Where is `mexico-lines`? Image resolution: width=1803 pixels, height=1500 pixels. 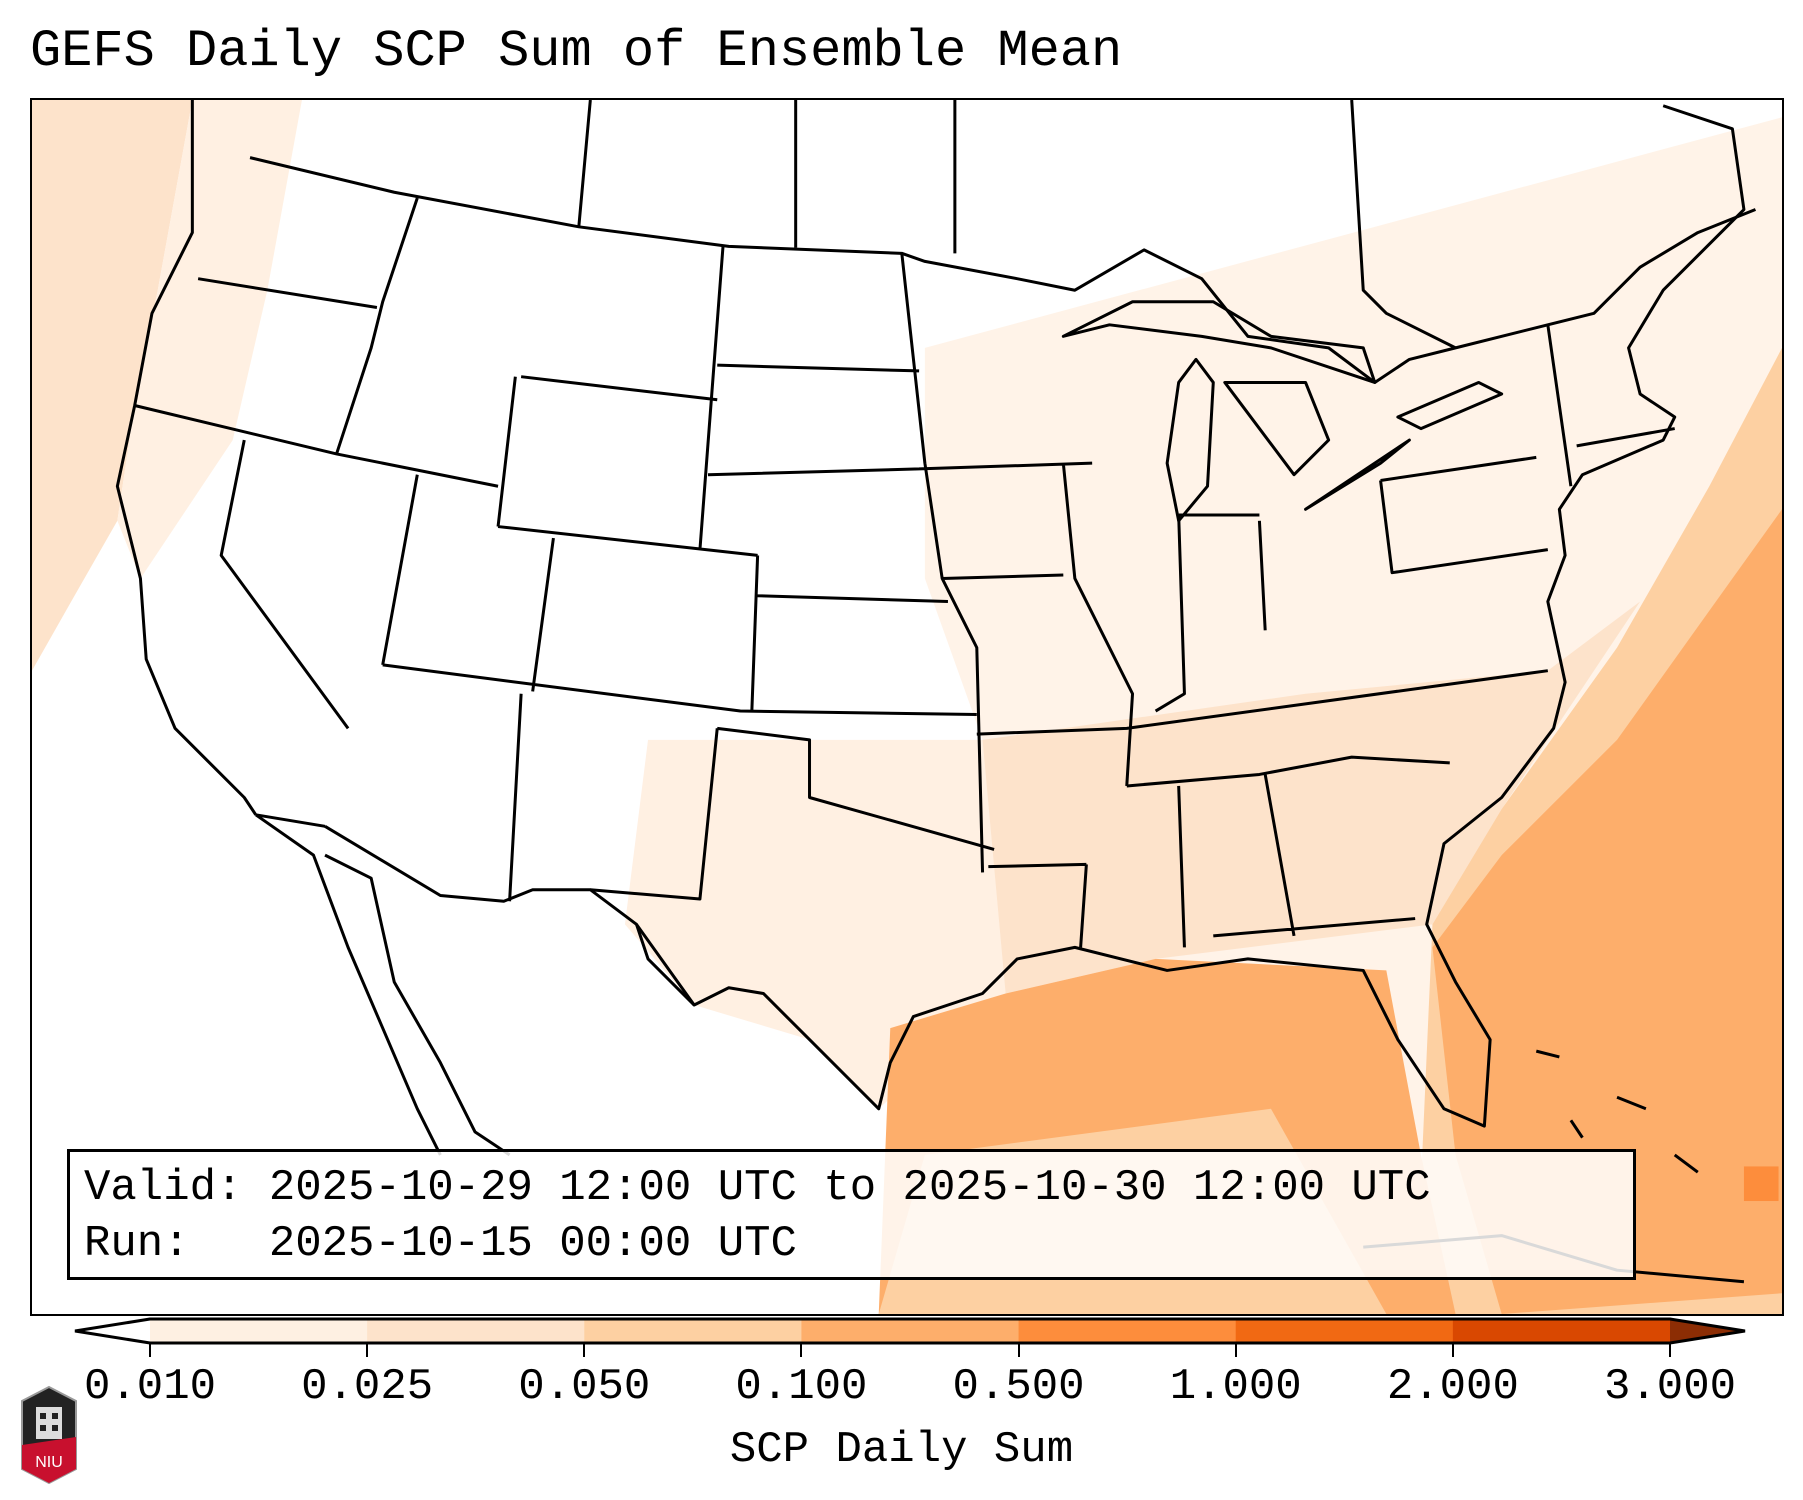
mexico-lines is located at coordinates (475, 985).